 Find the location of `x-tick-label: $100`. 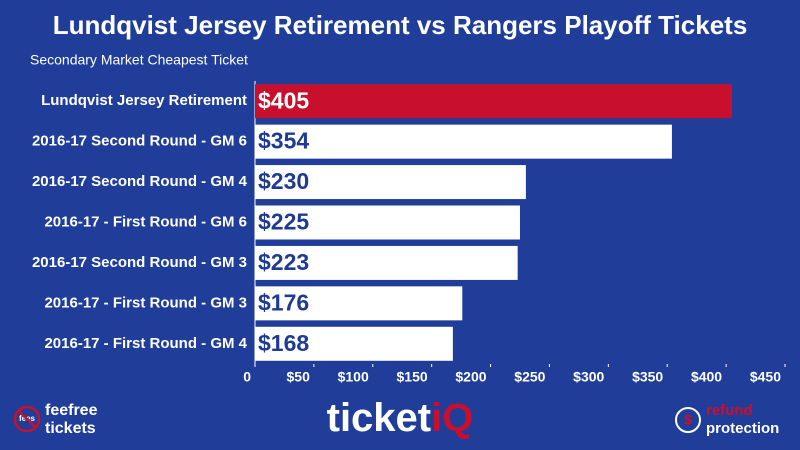

x-tick-label: $100 is located at coordinates (353, 377).